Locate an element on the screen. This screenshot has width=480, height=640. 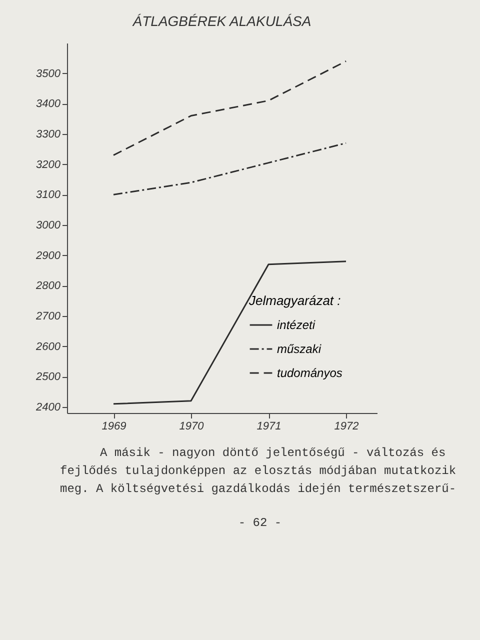
y-tick-label: 2900 is located at coordinates (48, 256).